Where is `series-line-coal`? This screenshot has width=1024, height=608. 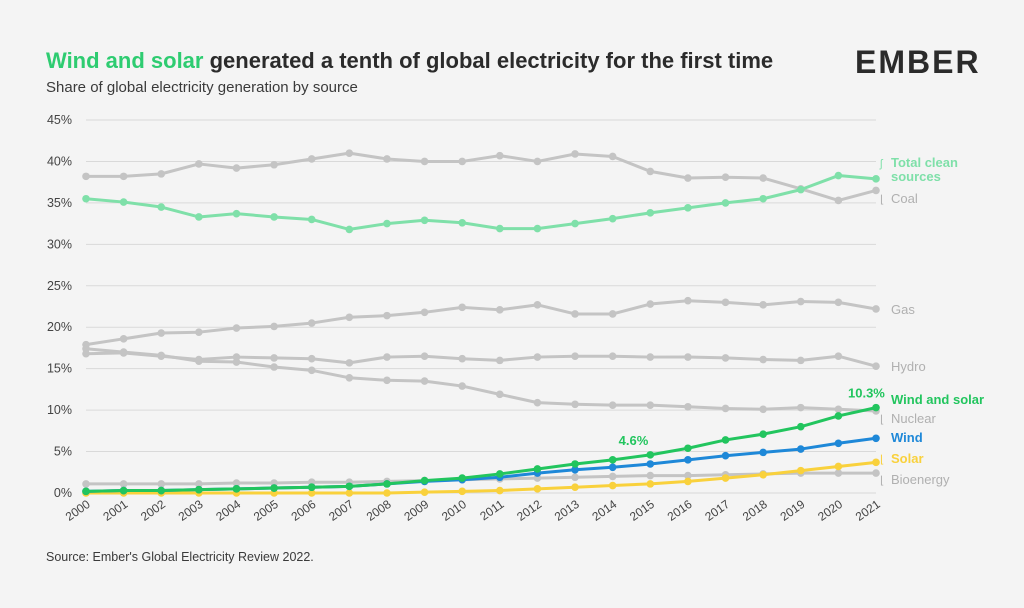 series-line-coal is located at coordinates (481, 176).